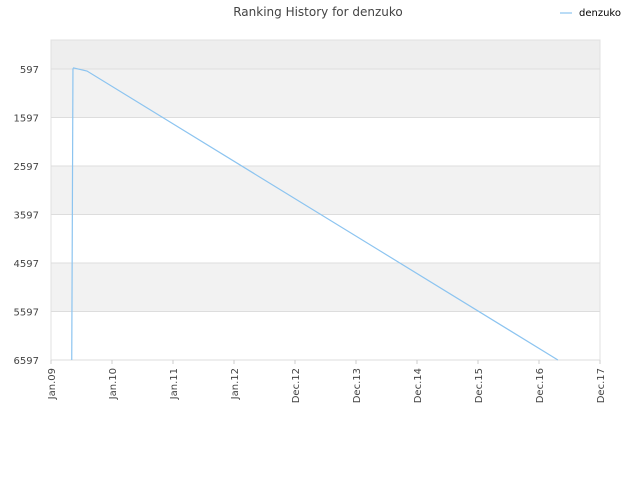 This screenshot has width=640, height=480. What do you see at coordinates (235, 384) in the screenshot?
I see `x-tick-label: Jan.12` at bounding box center [235, 384].